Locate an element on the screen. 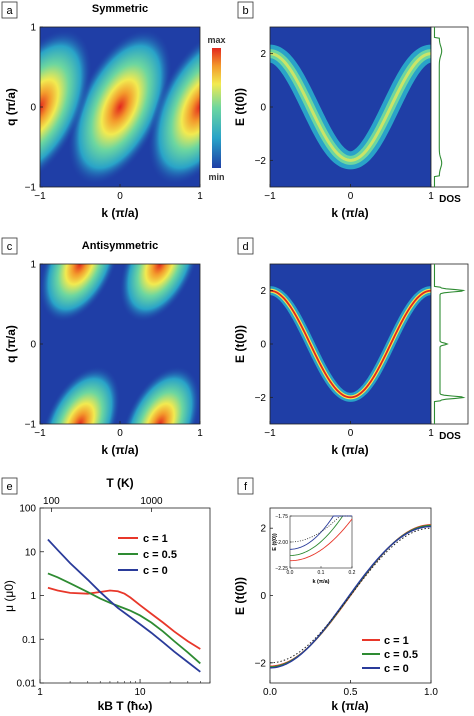 This screenshot has height=716, width=474. panel-letter-box-a is located at coordinates (9, 10).